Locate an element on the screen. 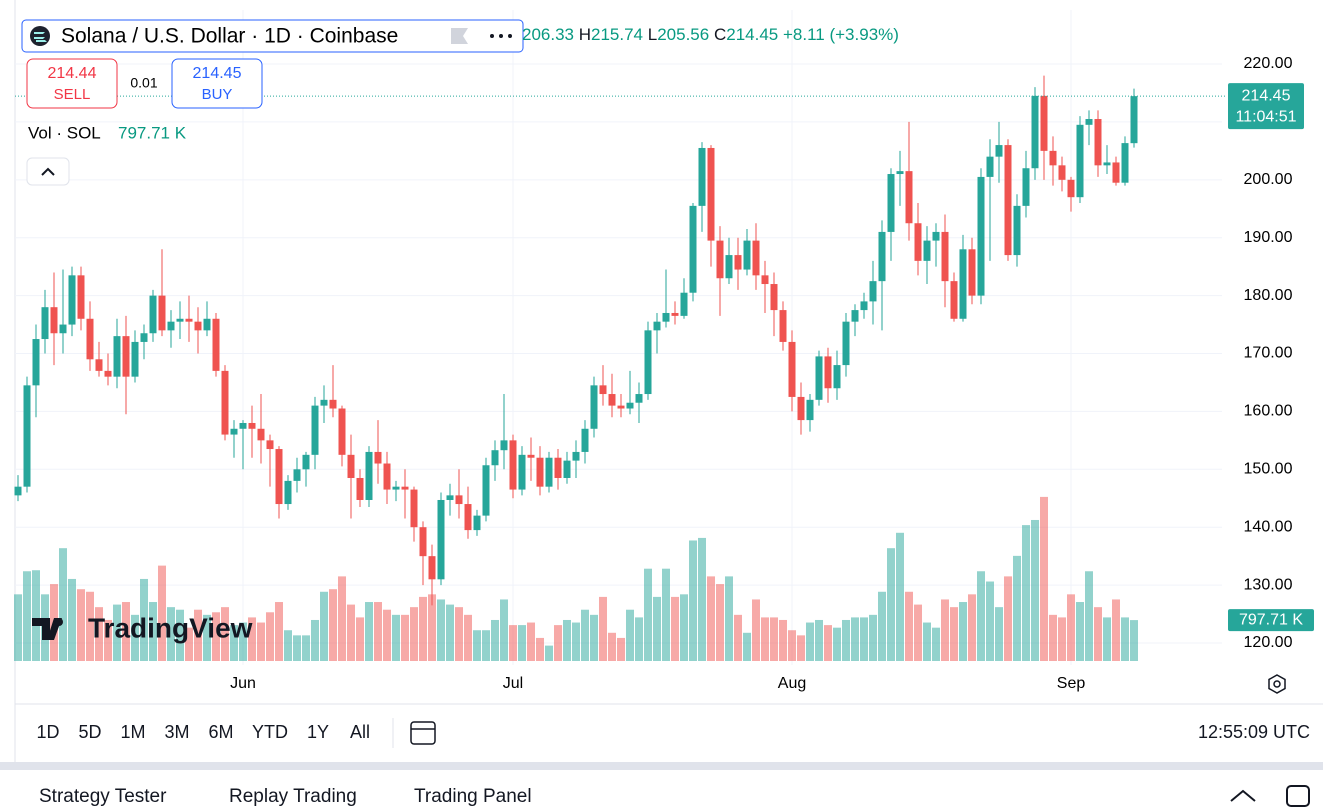 Image resolution: width=1323 pixels, height=811 pixels. panel-tab: Strategy Tester is located at coordinates (103, 796).